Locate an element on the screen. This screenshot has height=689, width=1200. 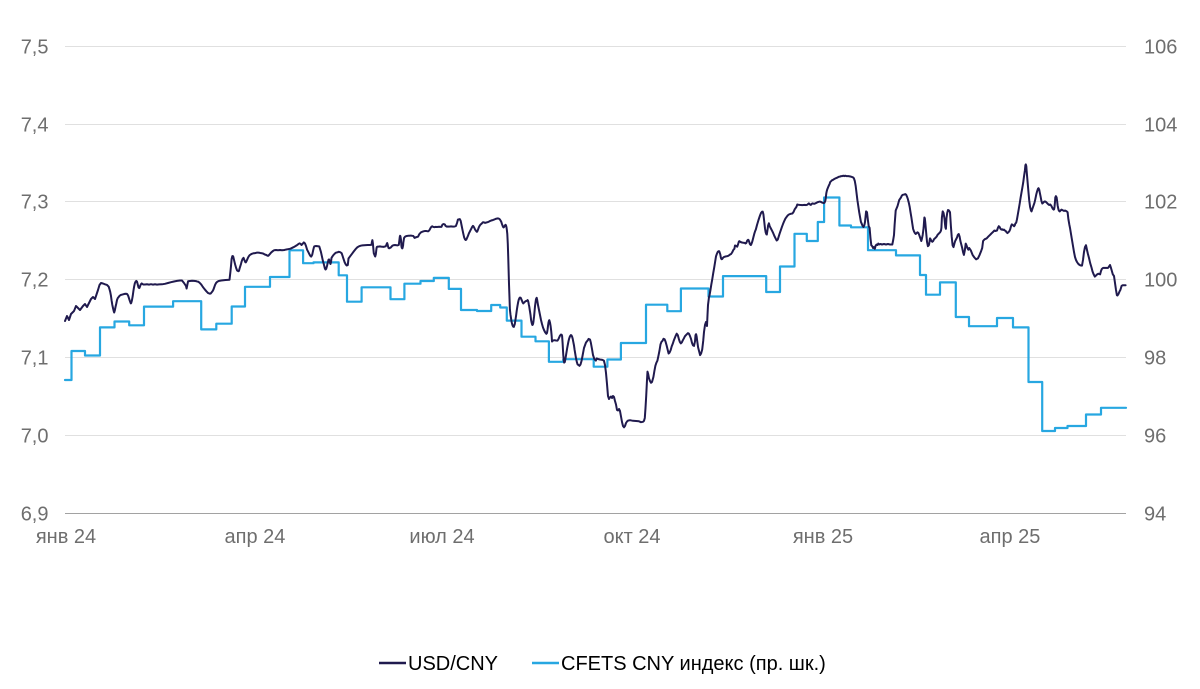
svg-text: 96 is located at coordinates (1155, 437).